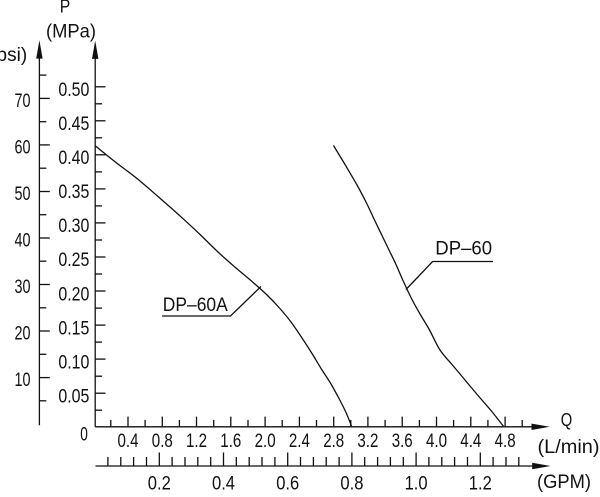 The width and height of the screenshot is (600, 497). What do you see at coordinates (470, 441) in the screenshot?
I see `svg-text: 4.4` at bounding box center [470, 441].